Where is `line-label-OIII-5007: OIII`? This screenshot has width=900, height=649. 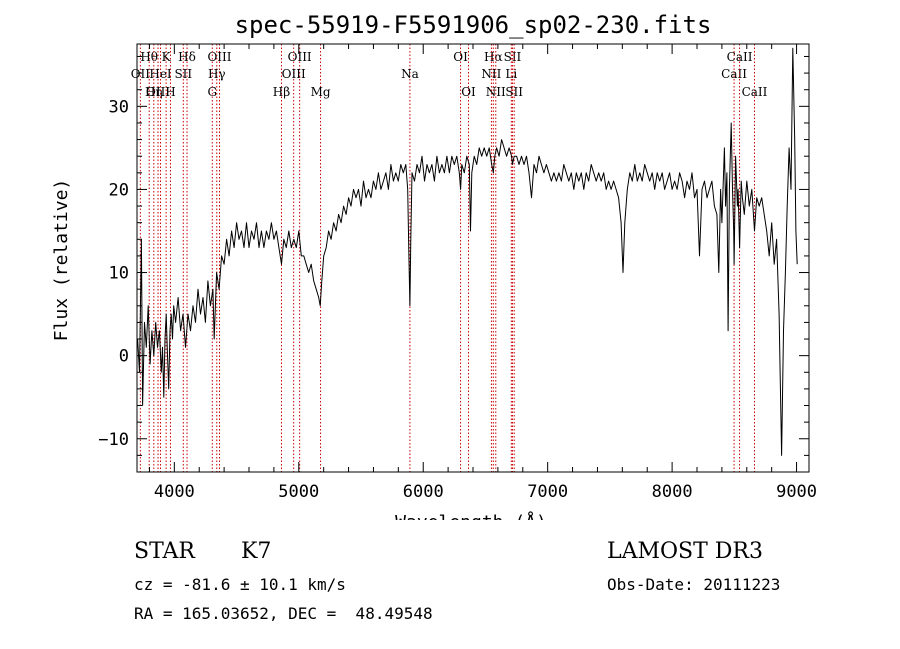 line-label-OIII-5007: OIII is located at coordinates (300, 57).